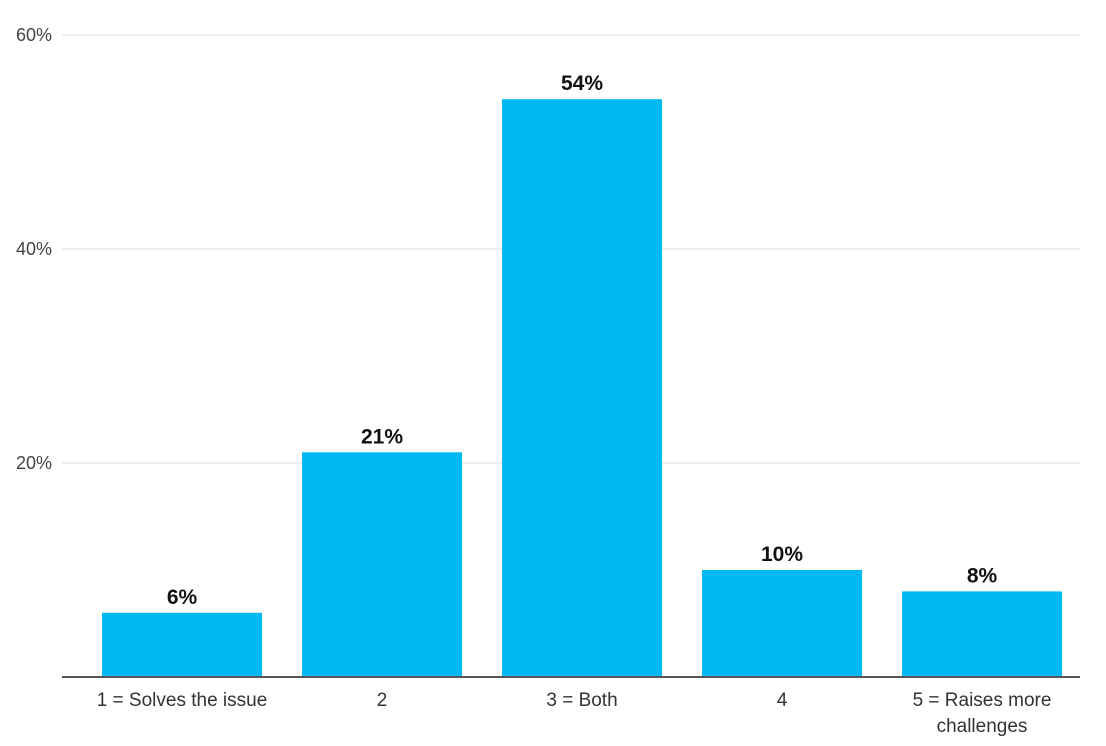 This screenshot has height=746, width=1106. I want to click on x-category-label: 5 = Raises more, so click(982, 700).